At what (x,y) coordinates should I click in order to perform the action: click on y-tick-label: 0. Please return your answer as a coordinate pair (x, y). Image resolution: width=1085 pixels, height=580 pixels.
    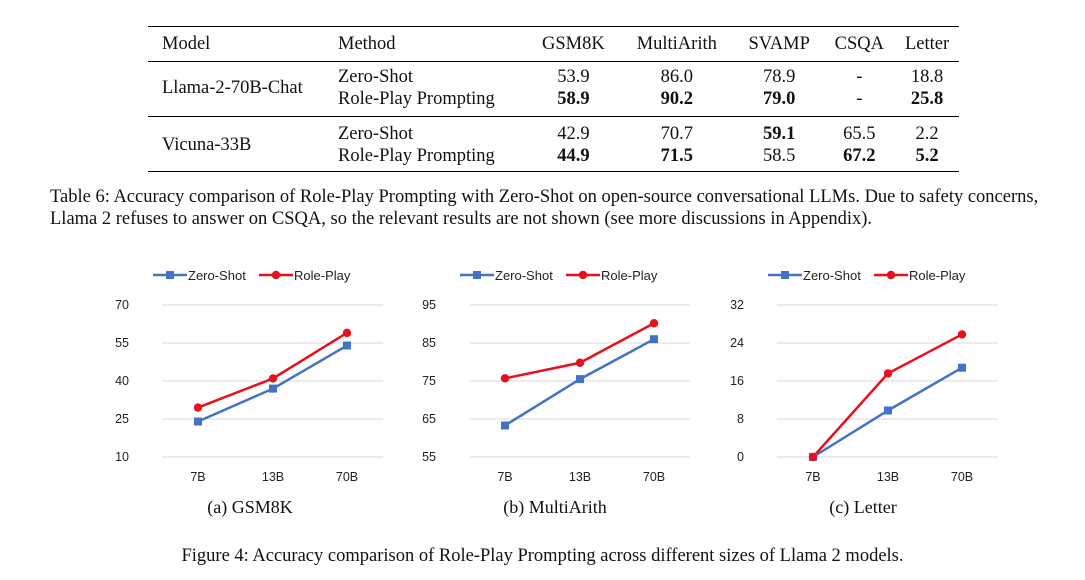
    Looking at the image, I should click on (740, 457).